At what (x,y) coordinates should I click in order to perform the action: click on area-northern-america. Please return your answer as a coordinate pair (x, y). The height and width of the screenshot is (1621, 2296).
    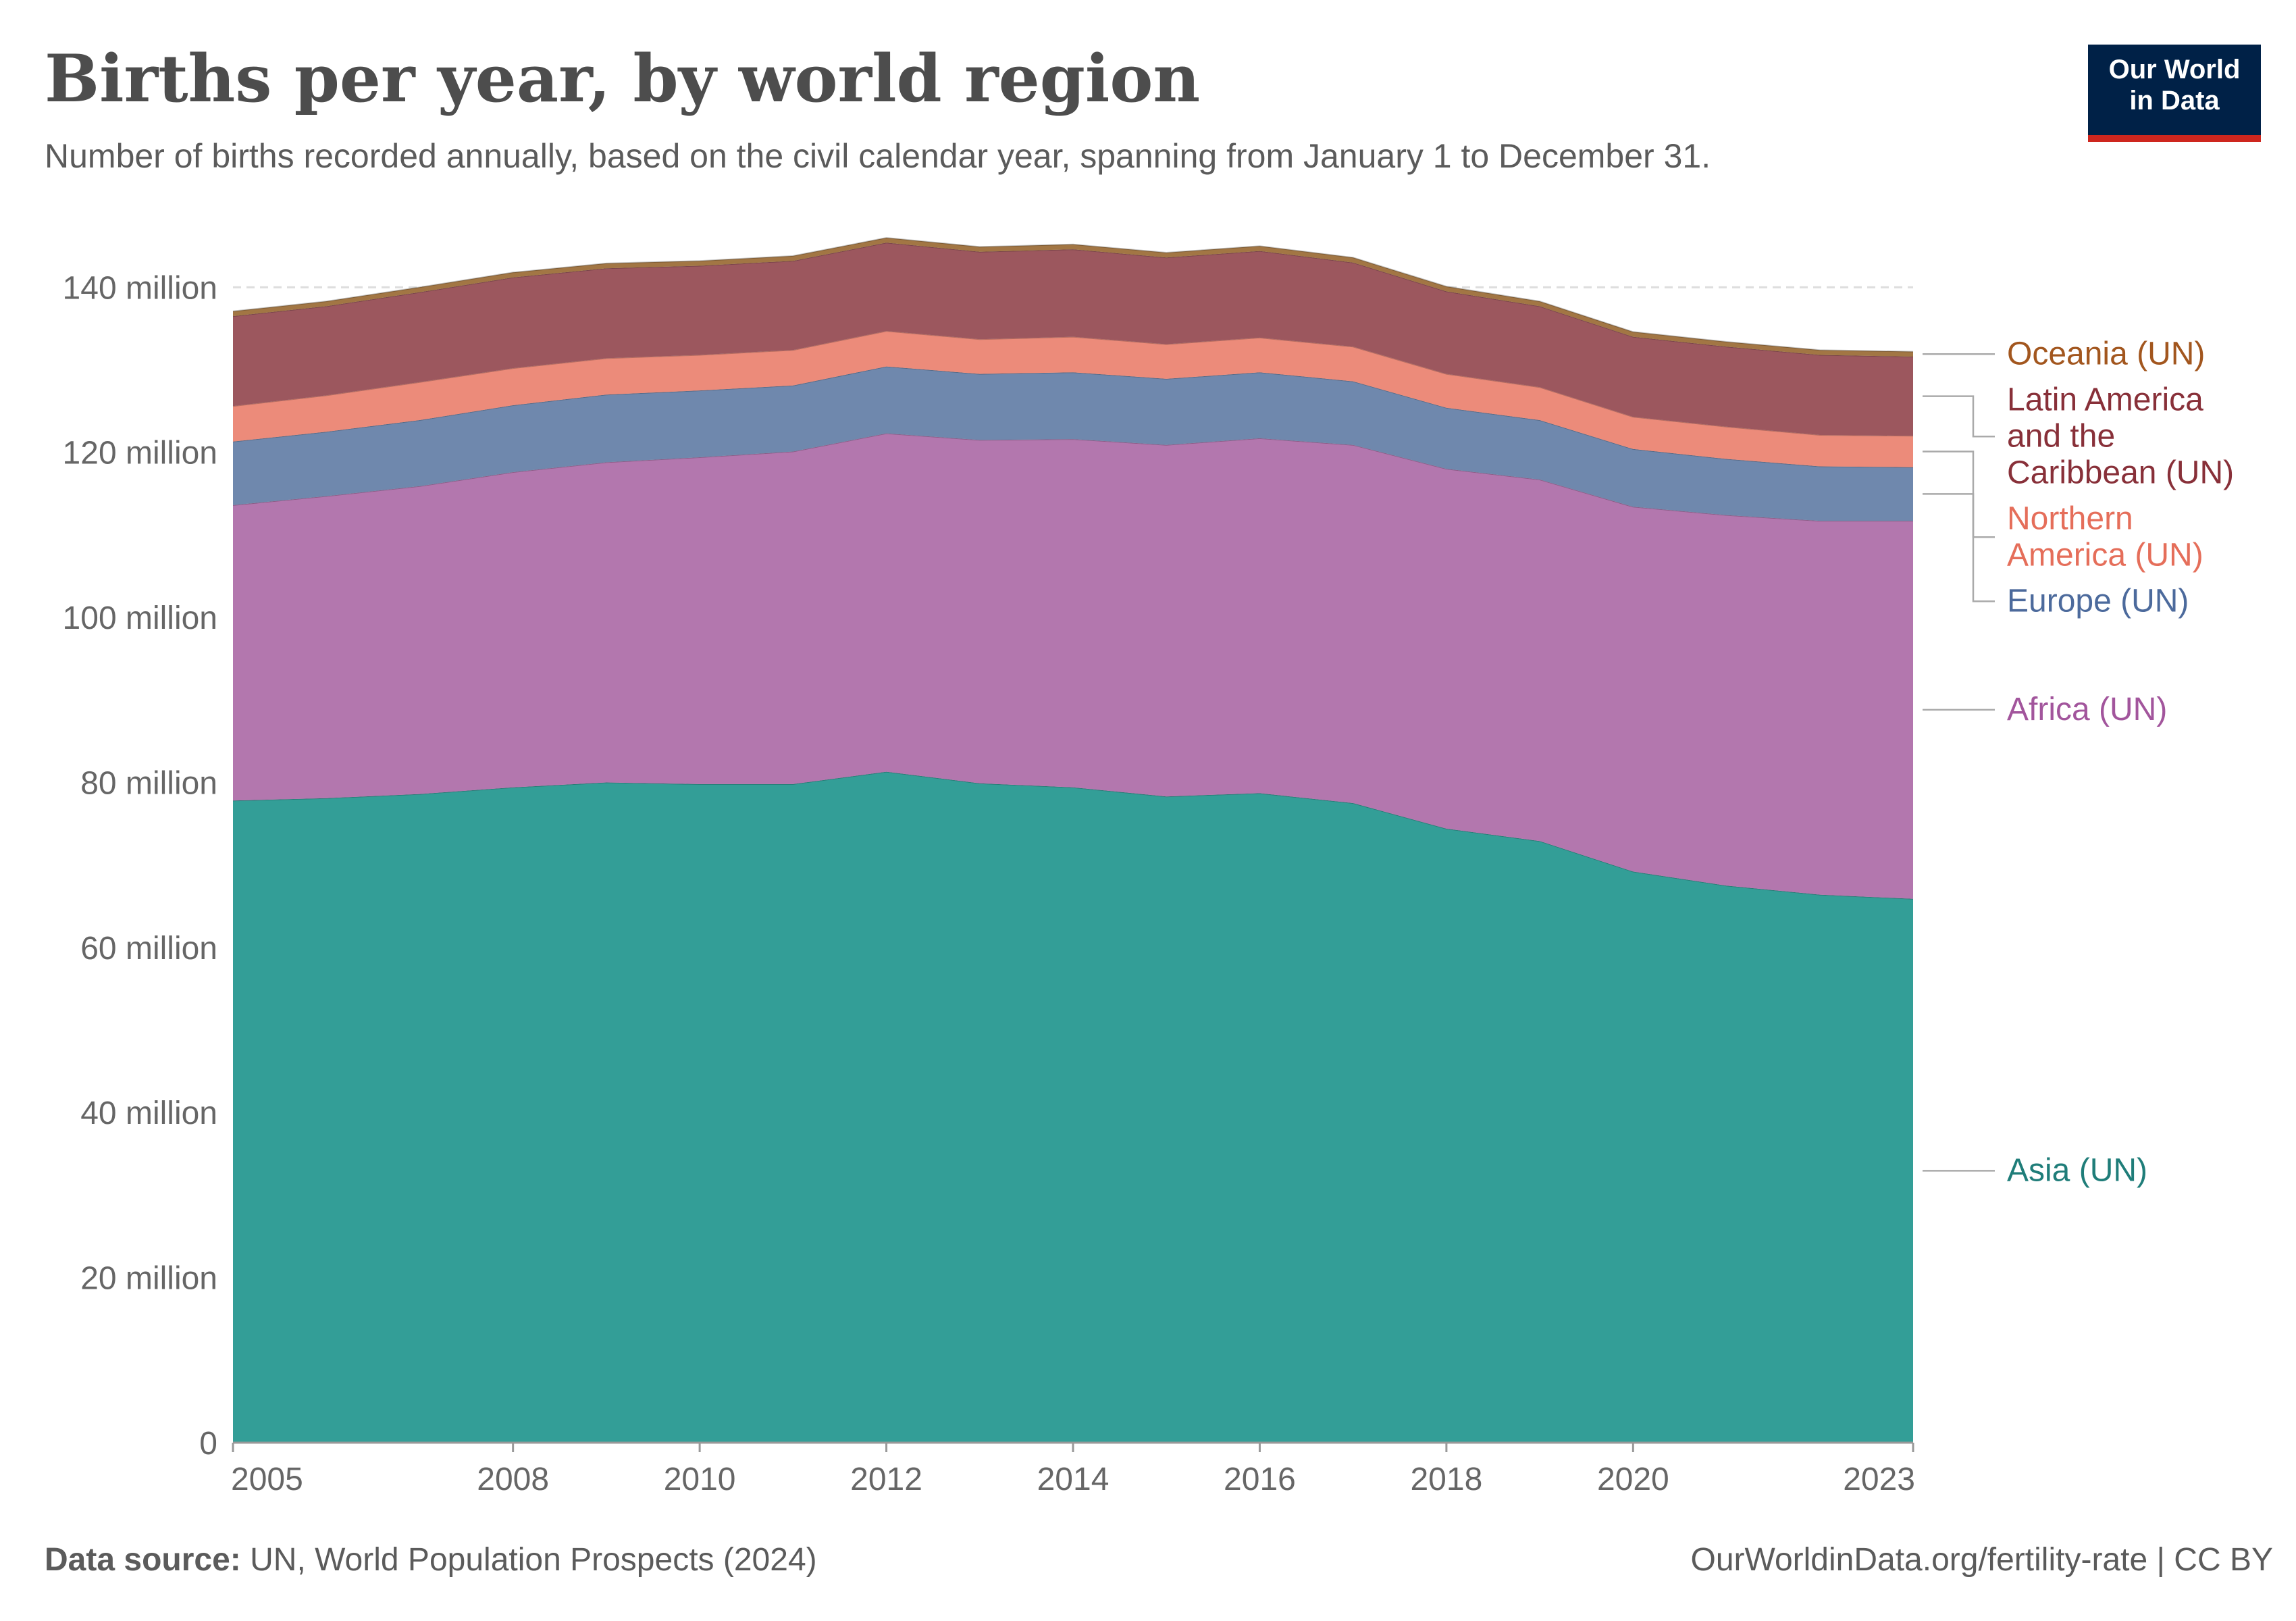
    Looking at the image, I should click on (1073, 399).